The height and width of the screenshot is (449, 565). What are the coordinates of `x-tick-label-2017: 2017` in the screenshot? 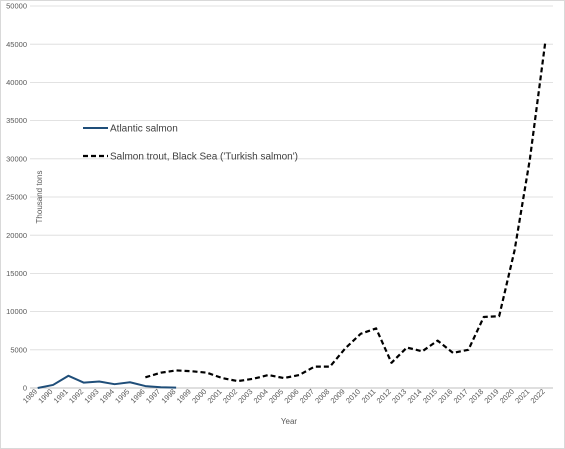 It's located at (461, 396).